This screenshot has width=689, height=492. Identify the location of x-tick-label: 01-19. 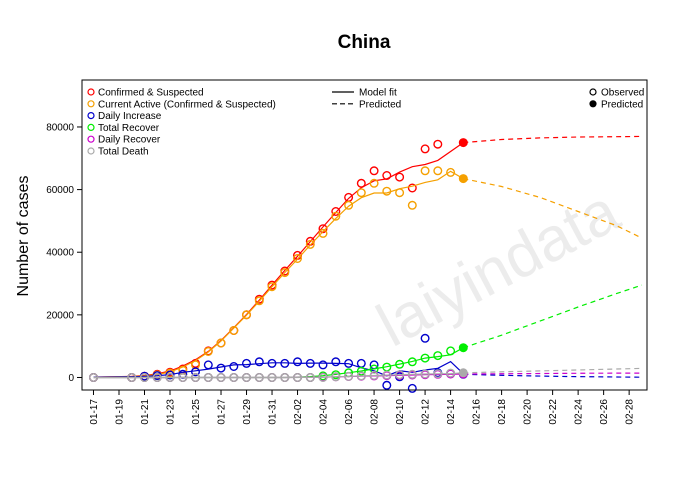
(120, 412).